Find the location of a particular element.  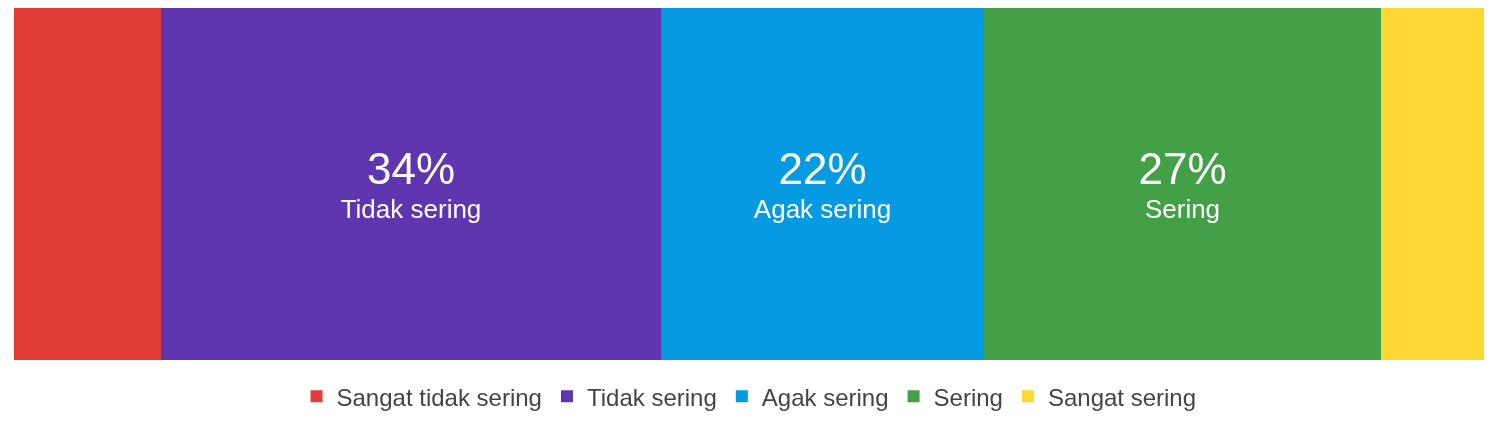

legend-label: Sangat tidak sering is located at coordinates (439, 397).